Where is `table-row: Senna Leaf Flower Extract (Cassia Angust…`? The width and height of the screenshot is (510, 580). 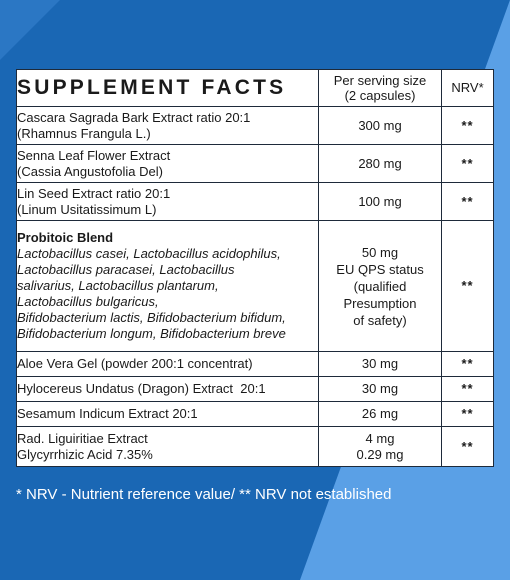
table-row: Senna Leaf Flower Extract (Cassia Angust… is located at coordinates (255, 163).